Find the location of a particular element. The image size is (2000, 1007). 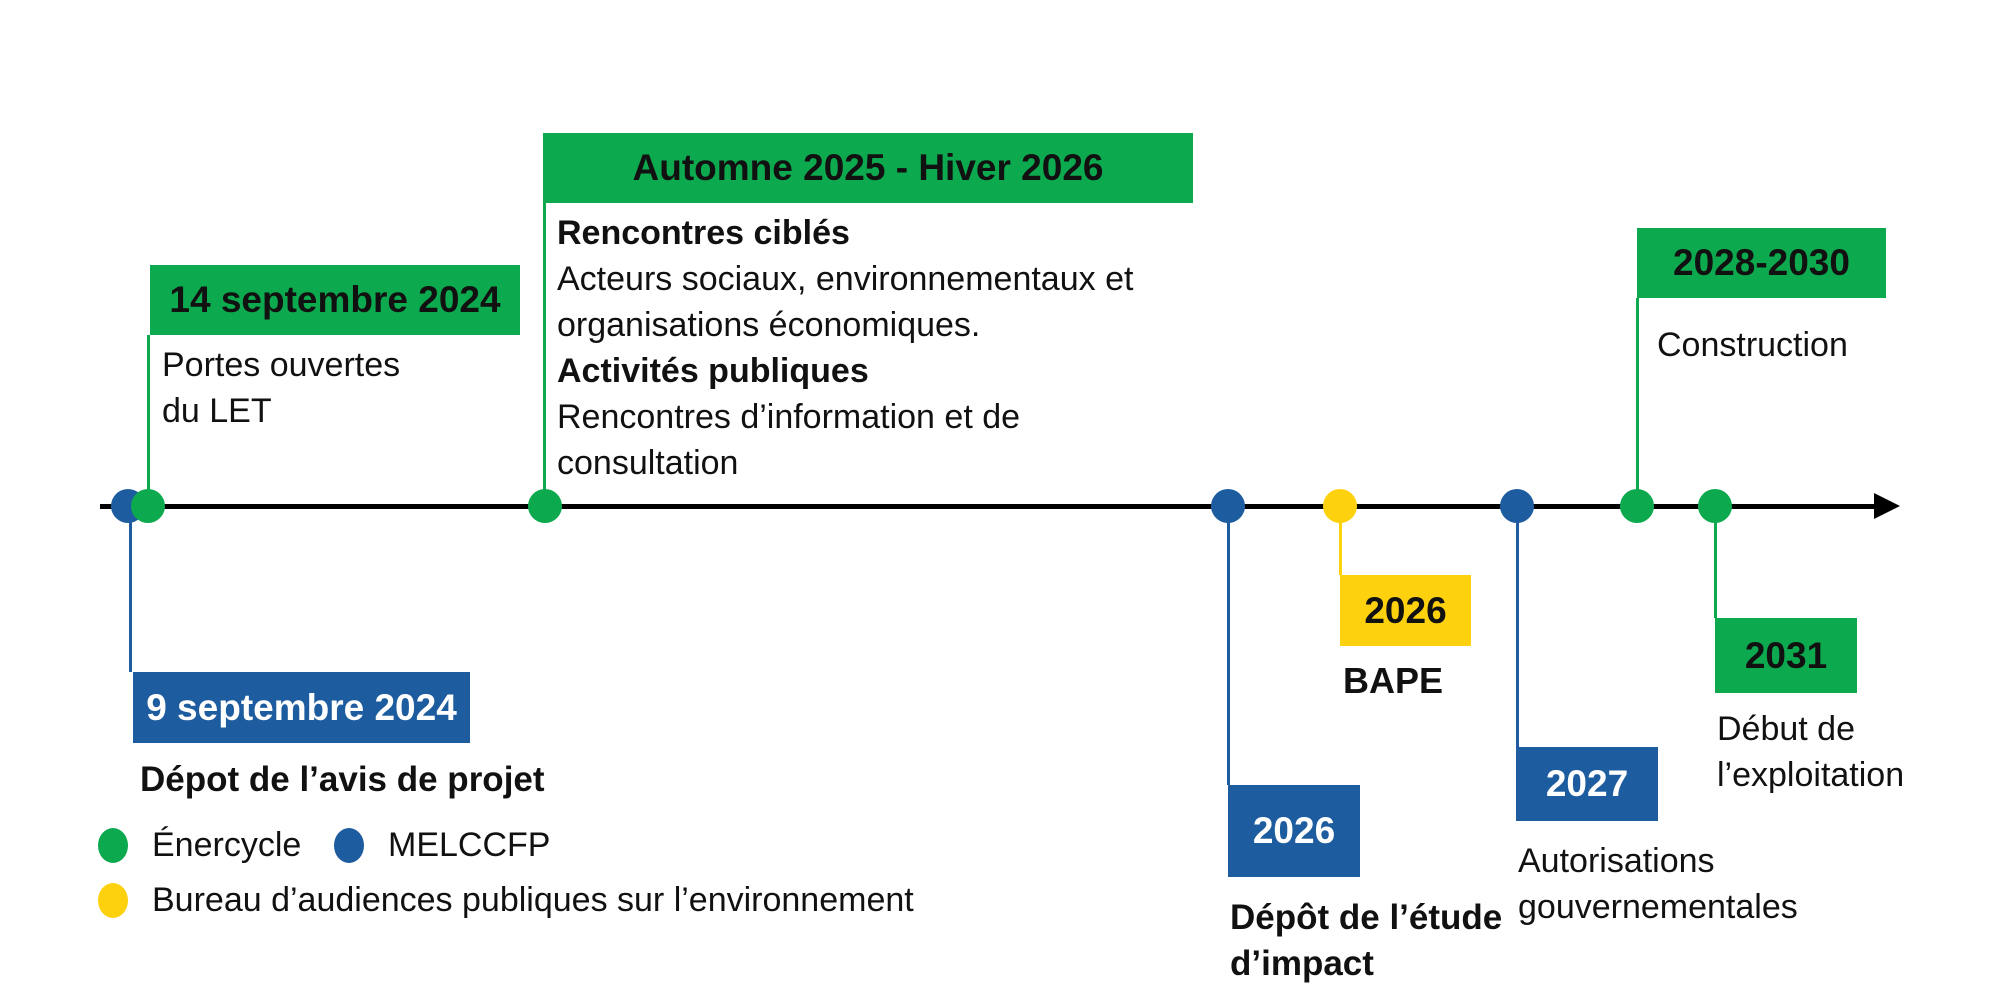

timeline-dot-etude-impact is located at coordinates (1228, 506).